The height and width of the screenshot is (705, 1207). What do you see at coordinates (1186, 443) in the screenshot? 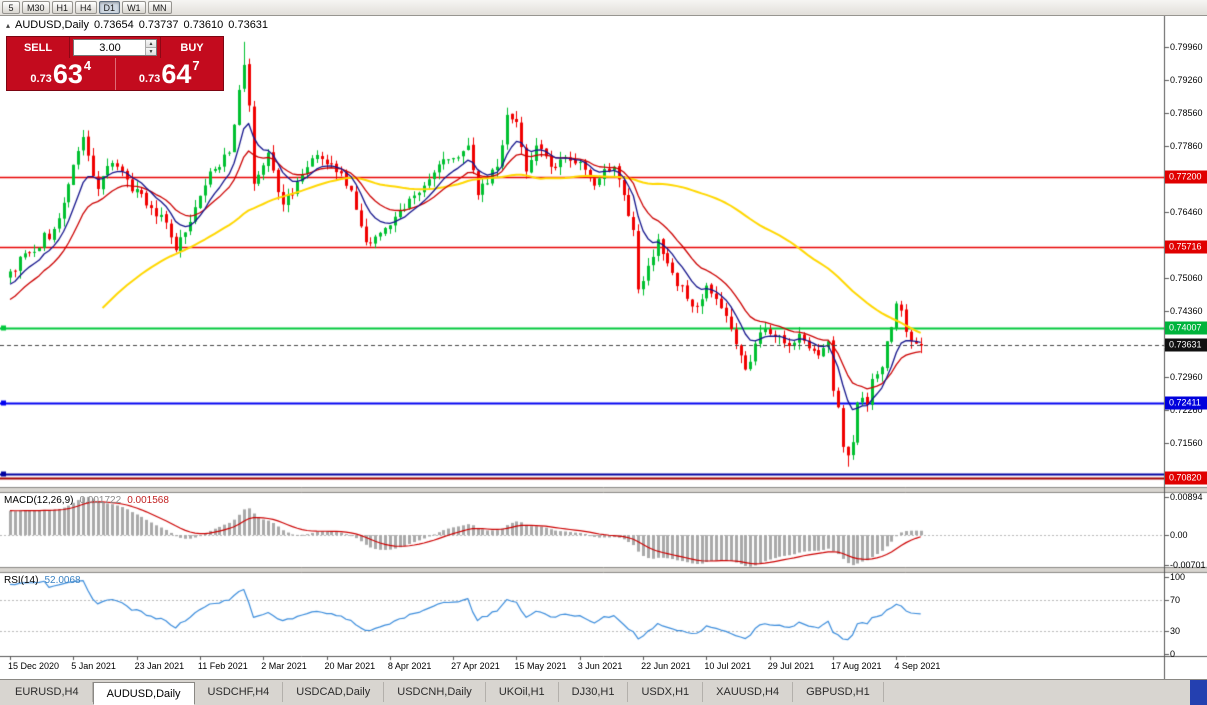
I see `price-axis-label: 0.71560` at bounding box center [1186, 443].